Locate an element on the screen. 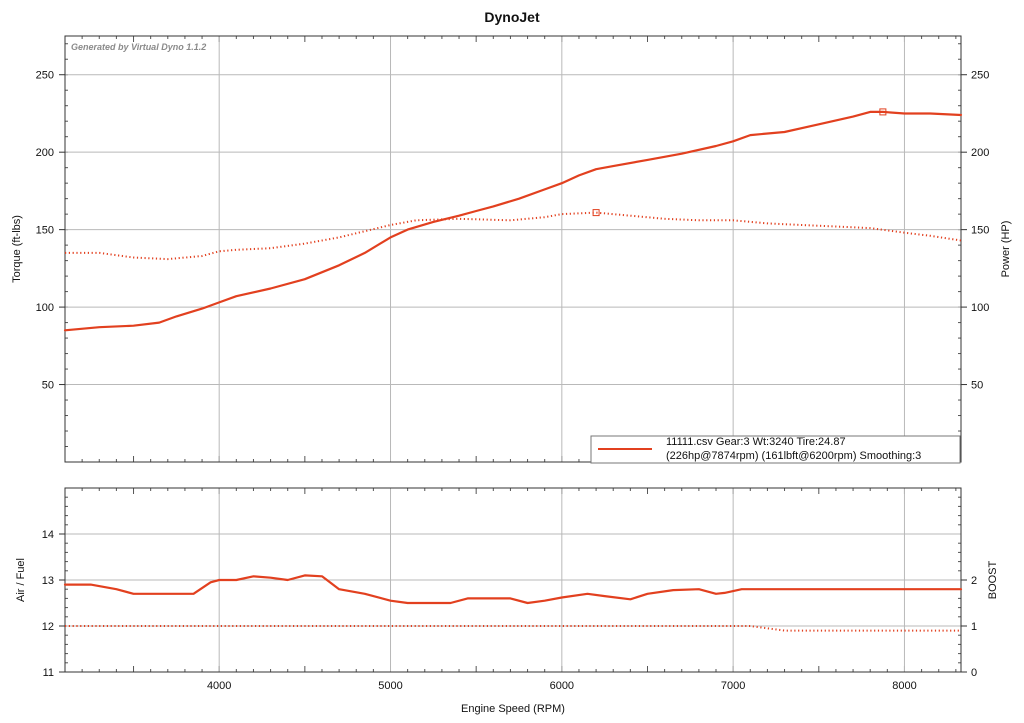  chart-title: DynoJet is located at coordinates (512, 17).